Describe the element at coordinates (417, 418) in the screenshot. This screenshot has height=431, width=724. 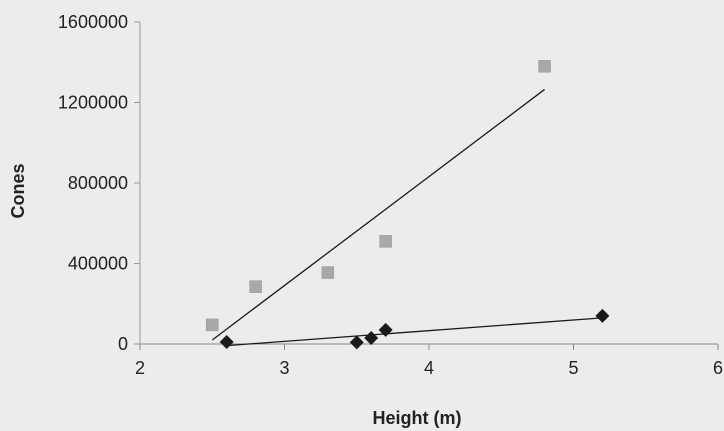
I see `x-axis-title: Height (m)` at that location.